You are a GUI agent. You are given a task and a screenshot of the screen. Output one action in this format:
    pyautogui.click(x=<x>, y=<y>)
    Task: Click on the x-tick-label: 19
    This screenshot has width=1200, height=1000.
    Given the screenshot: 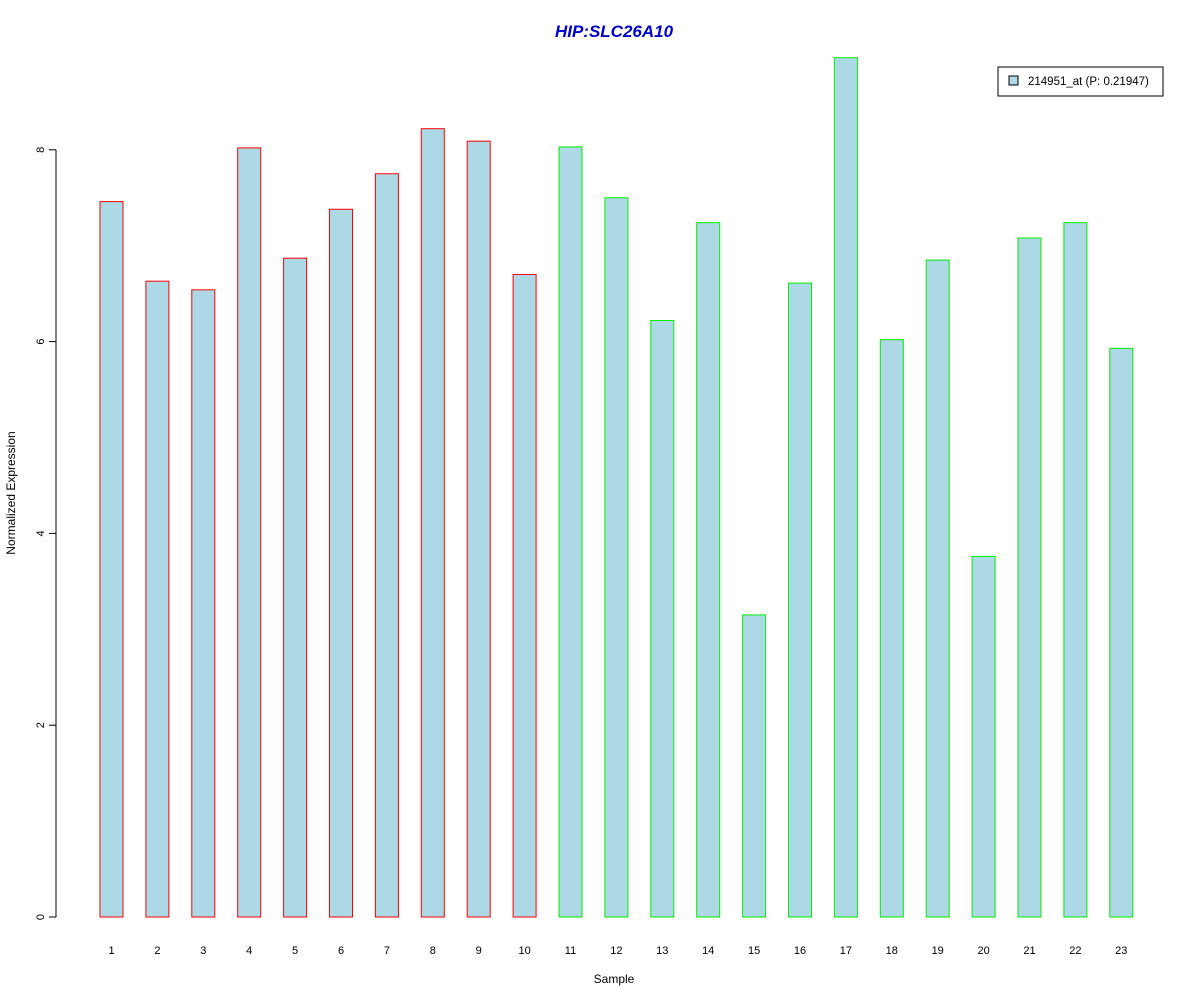 What is the action you would take?
    pyautogui.click(x=938, y=951)
    